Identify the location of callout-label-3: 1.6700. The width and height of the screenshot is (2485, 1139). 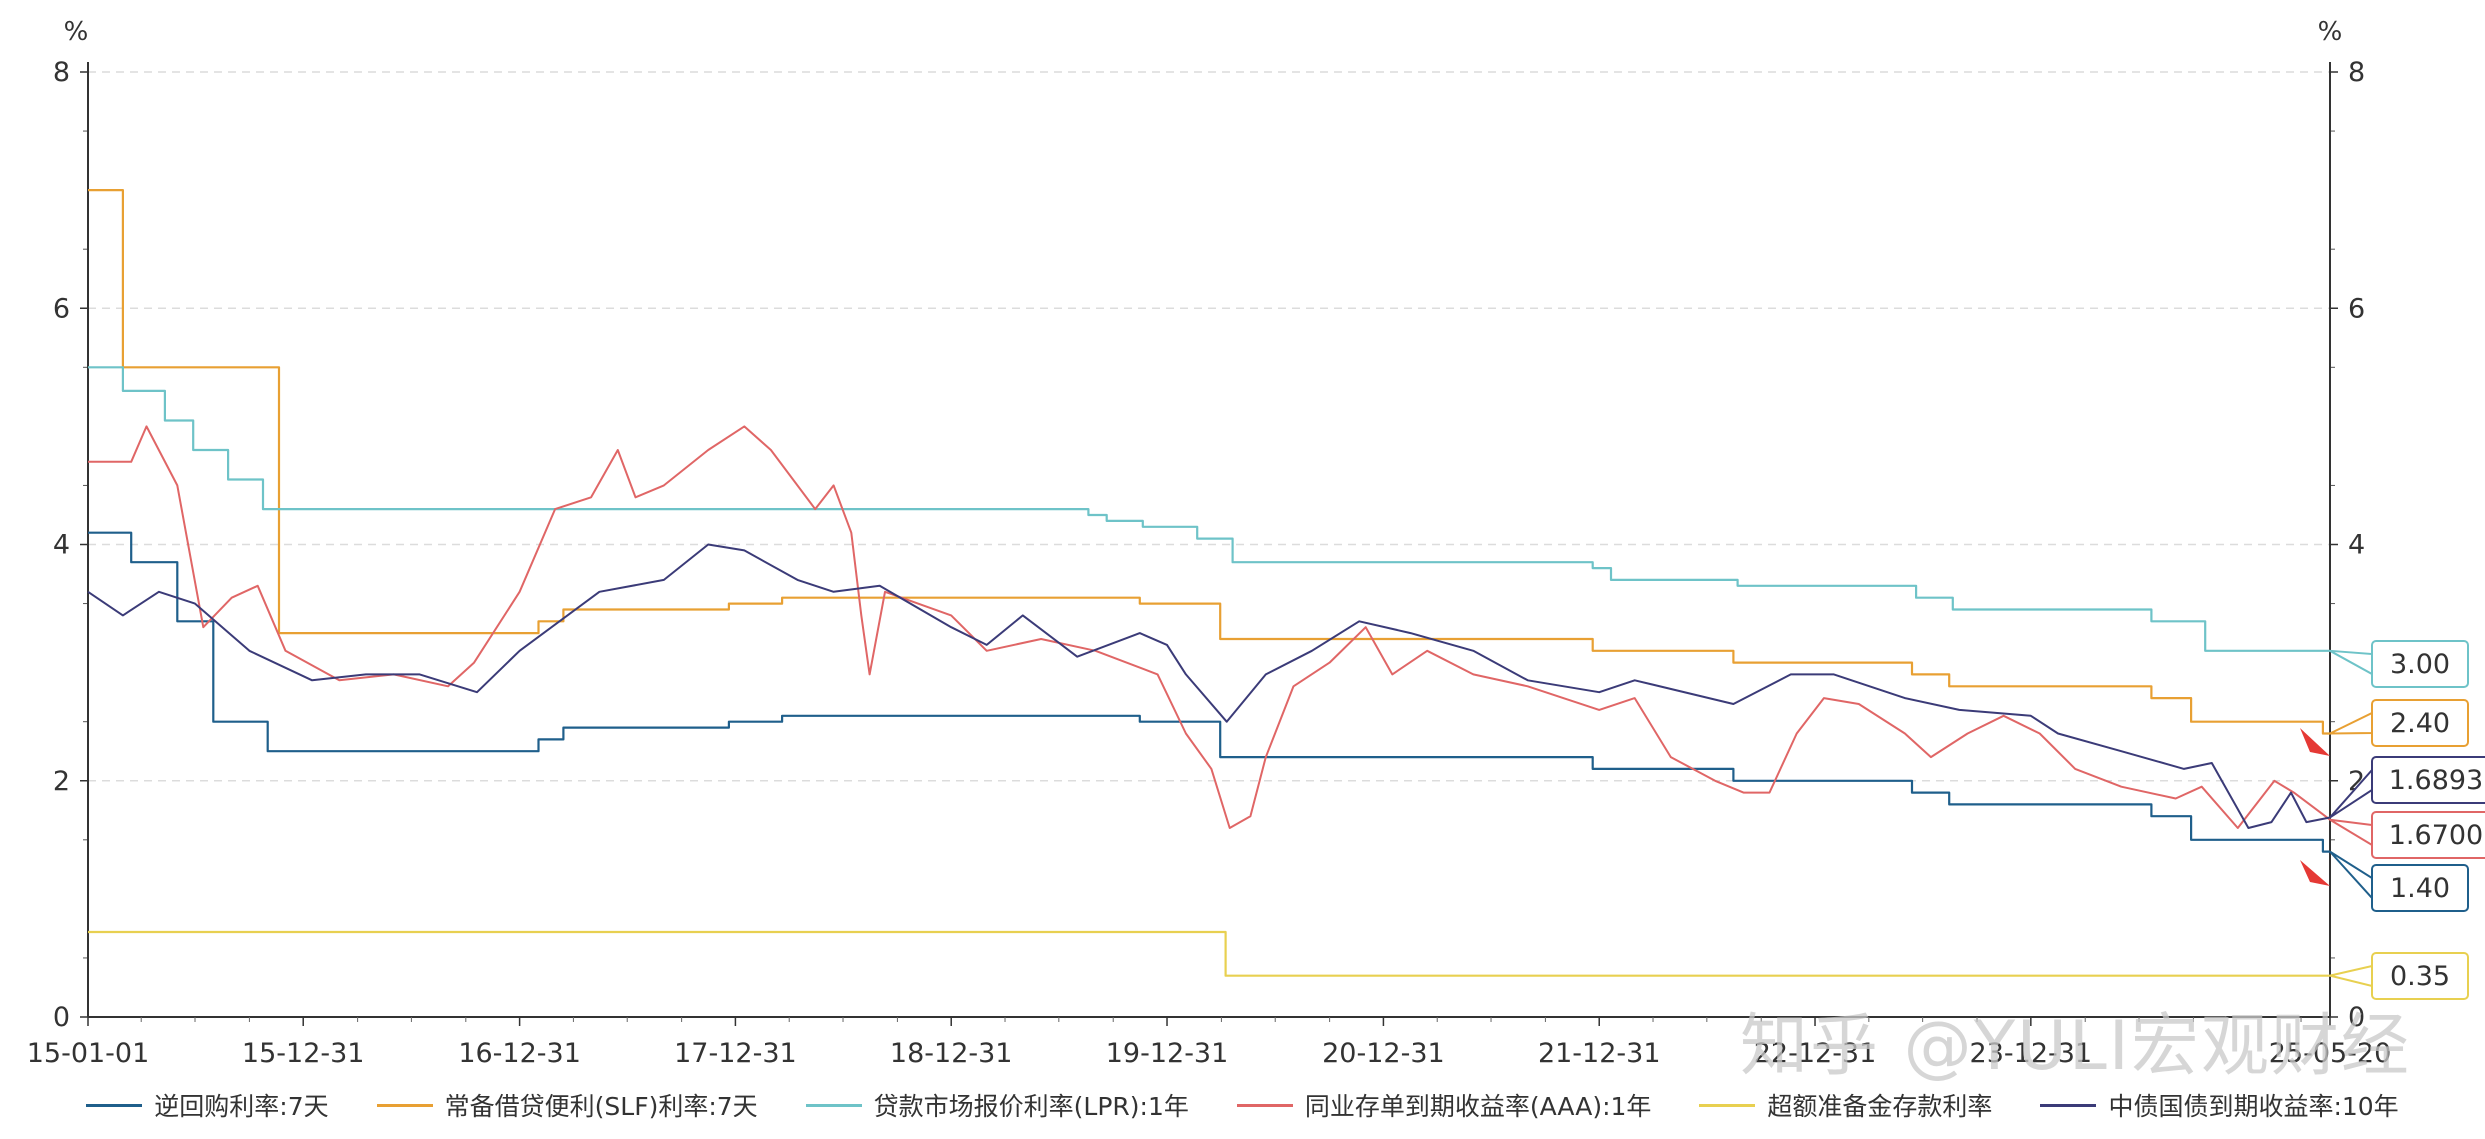
(2436, 835).